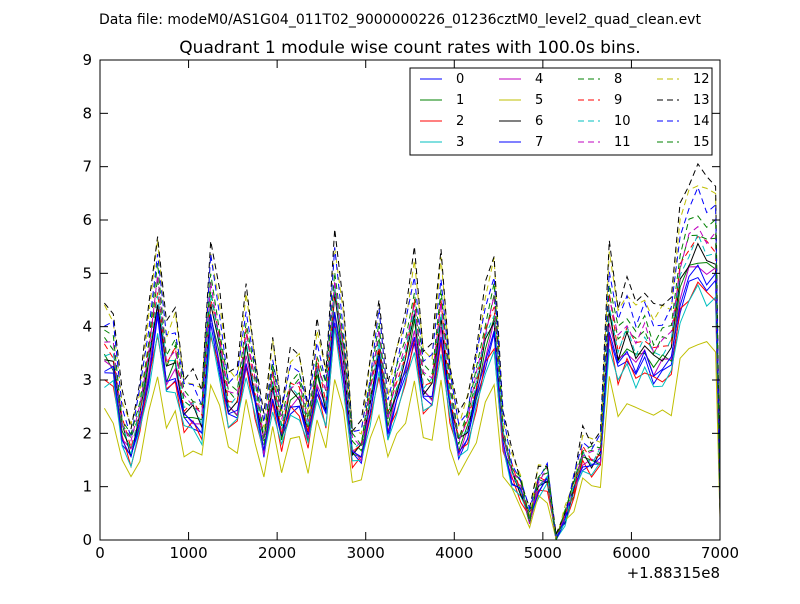 The image size is (800, 604). I want to click on legend-label-15: 15, so click(701, 142).